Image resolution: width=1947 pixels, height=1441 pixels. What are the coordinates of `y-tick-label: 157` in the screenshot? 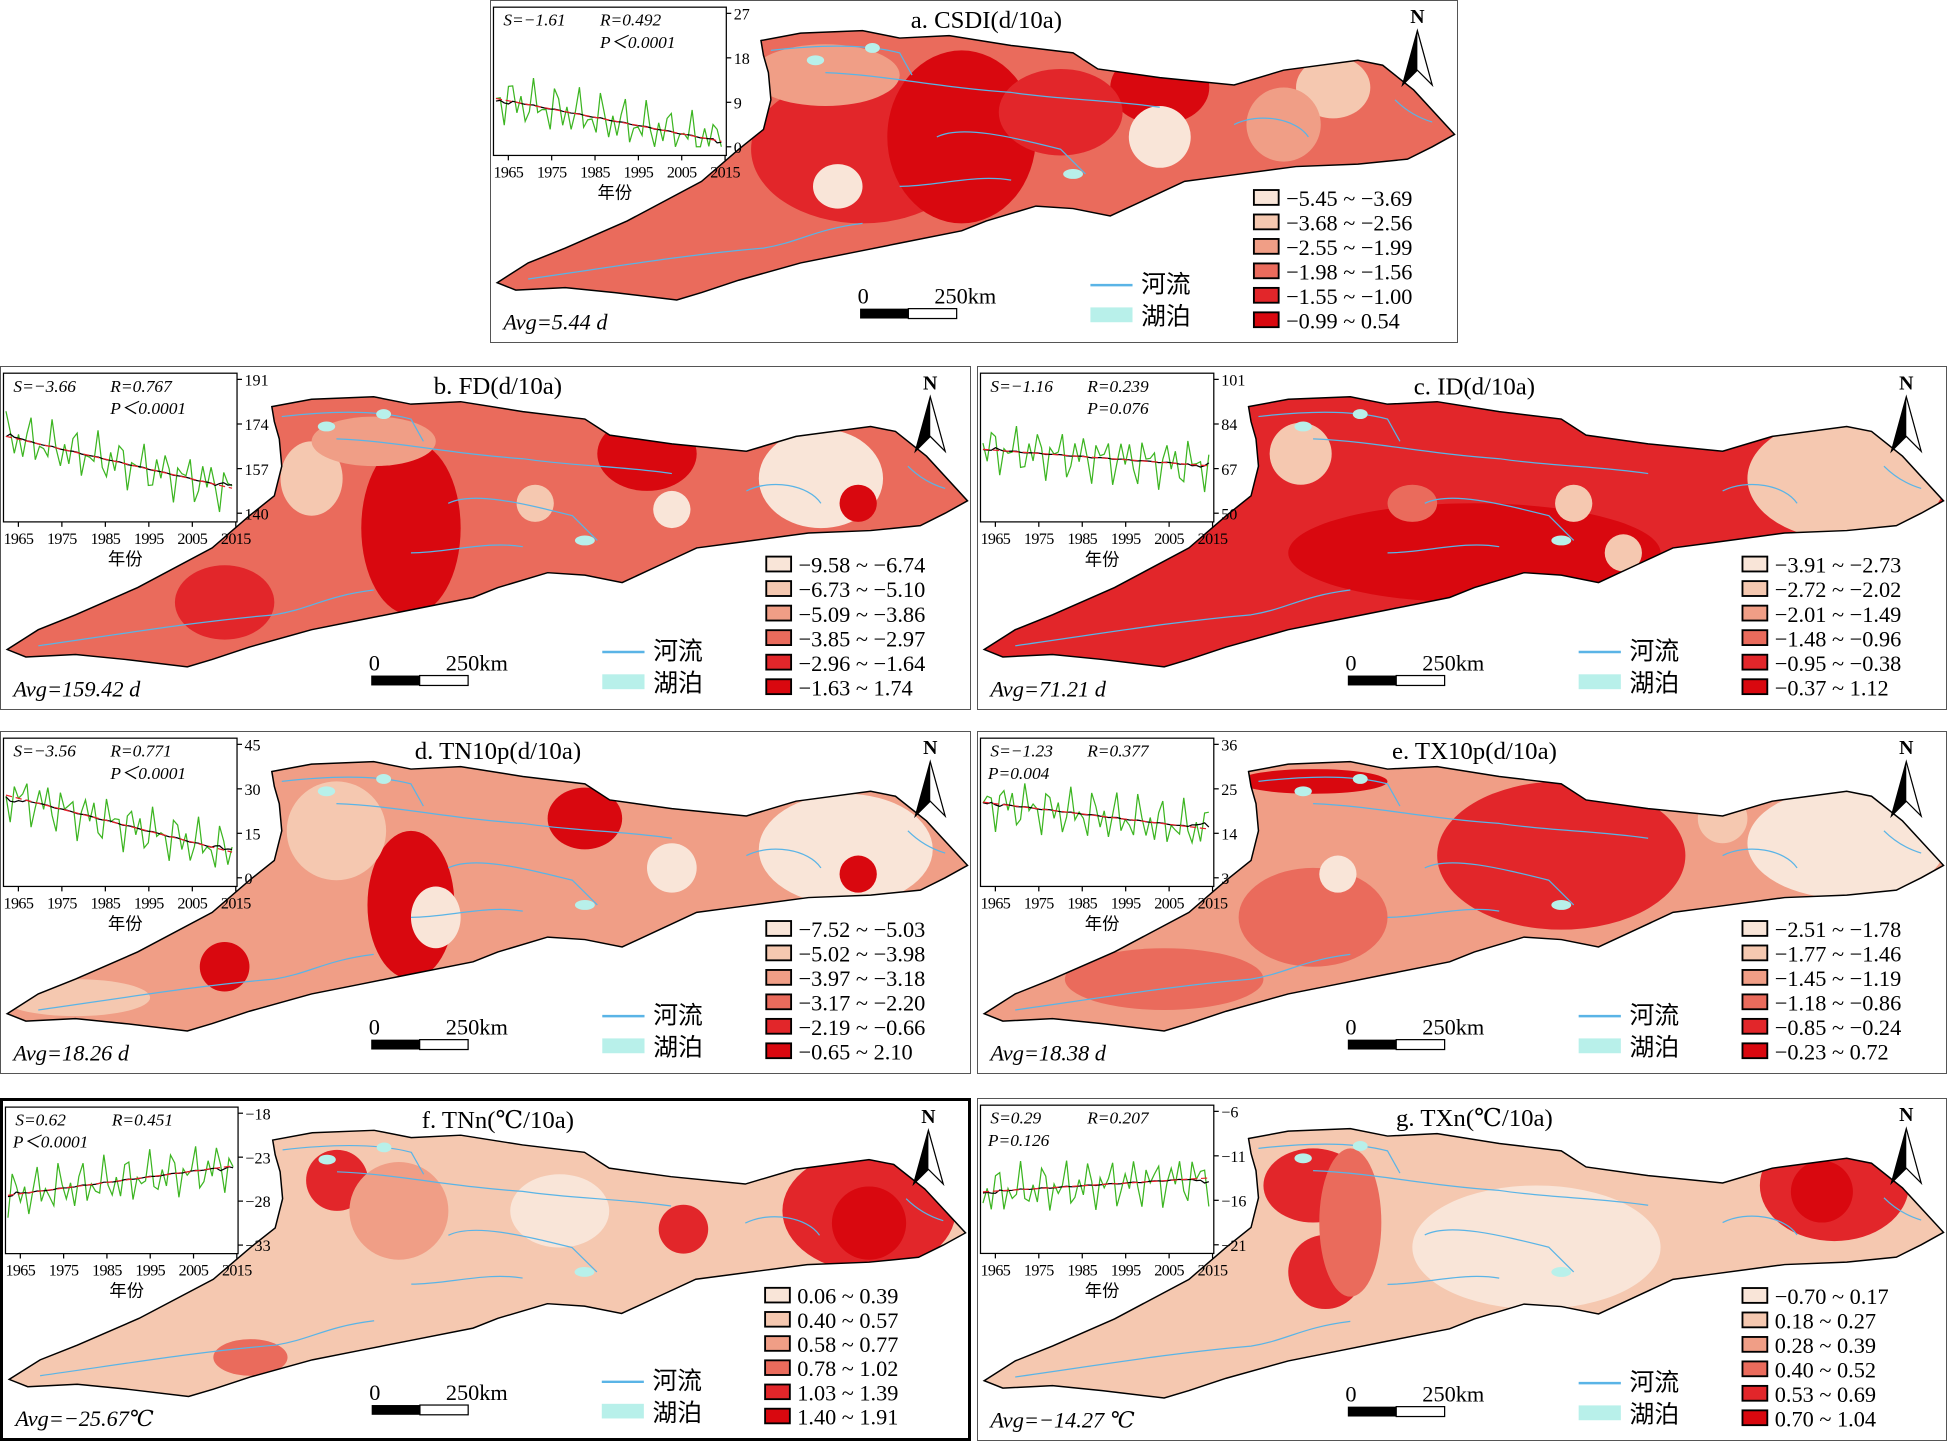 It's located at (256, 470).